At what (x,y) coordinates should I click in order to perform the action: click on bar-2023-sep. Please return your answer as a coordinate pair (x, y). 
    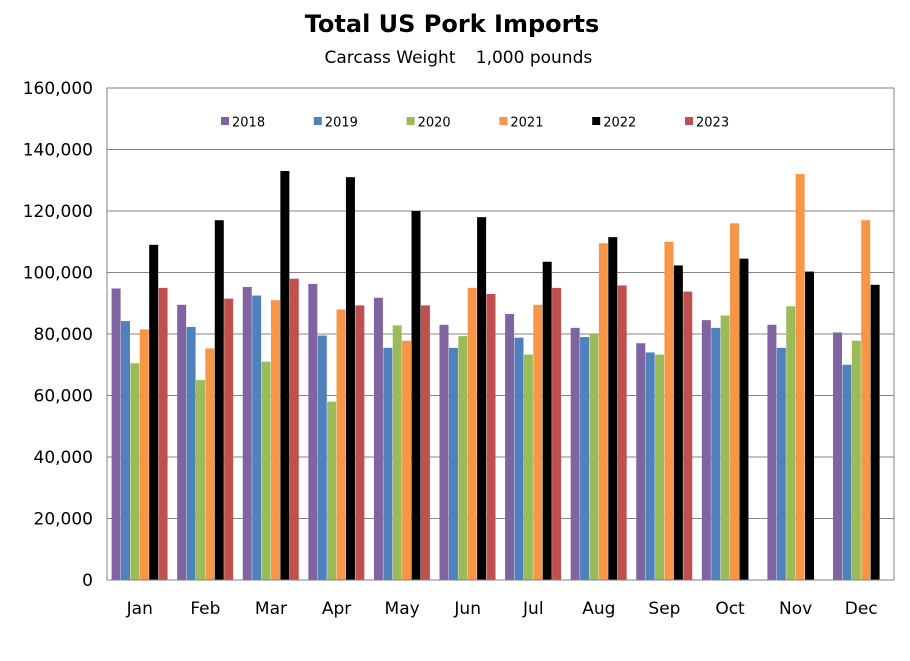
    Looking at the image, I should click on (688, 435).